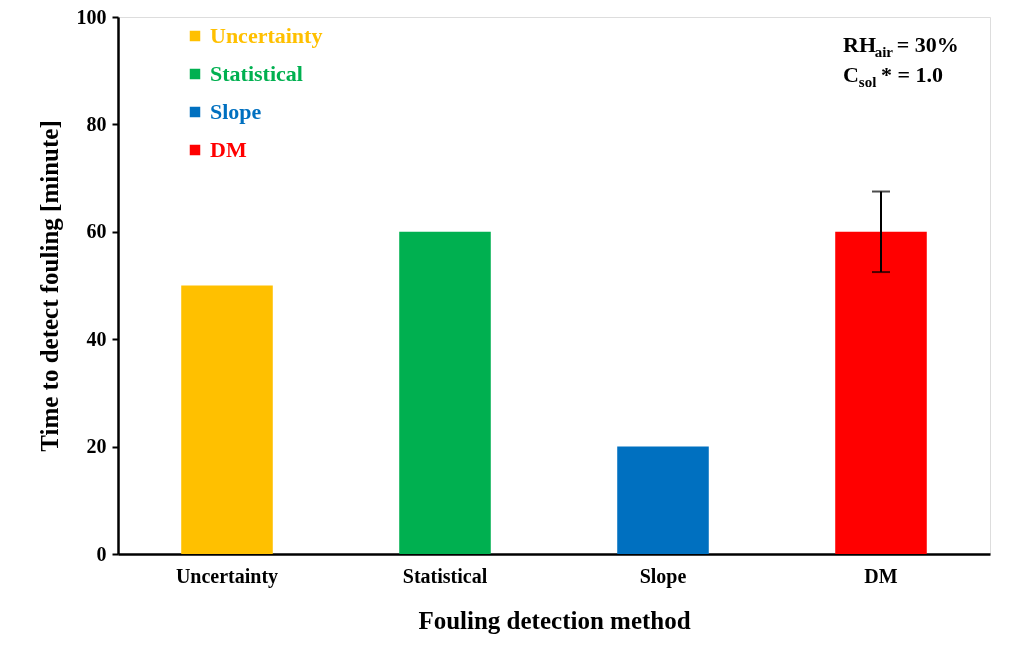 This screenshot has height=659, width=1023. I want to click on legend-label: Statistical, so click(256, 73).